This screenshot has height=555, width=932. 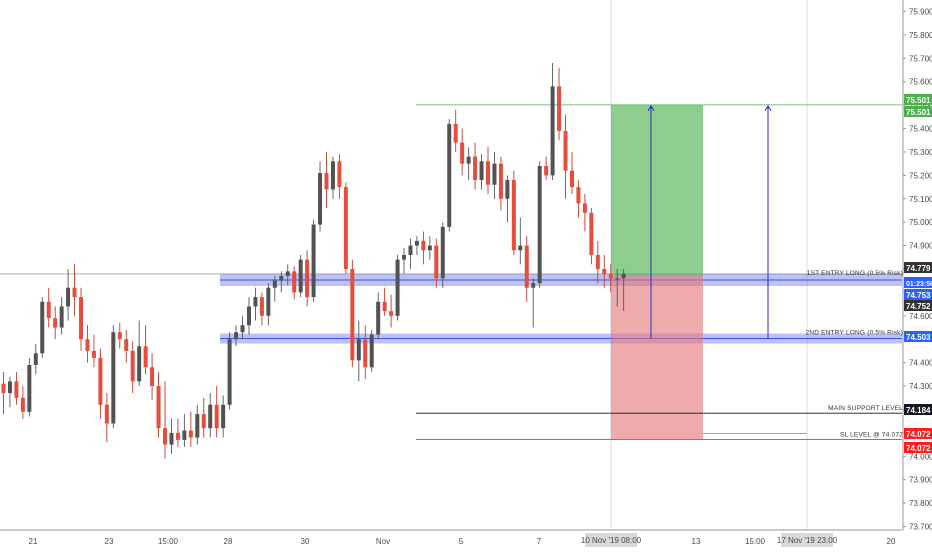 What do you see at coordinates (918, 294) in the screenshot?
I see `price-tag: 74.753` at bounding box center [918, 294].